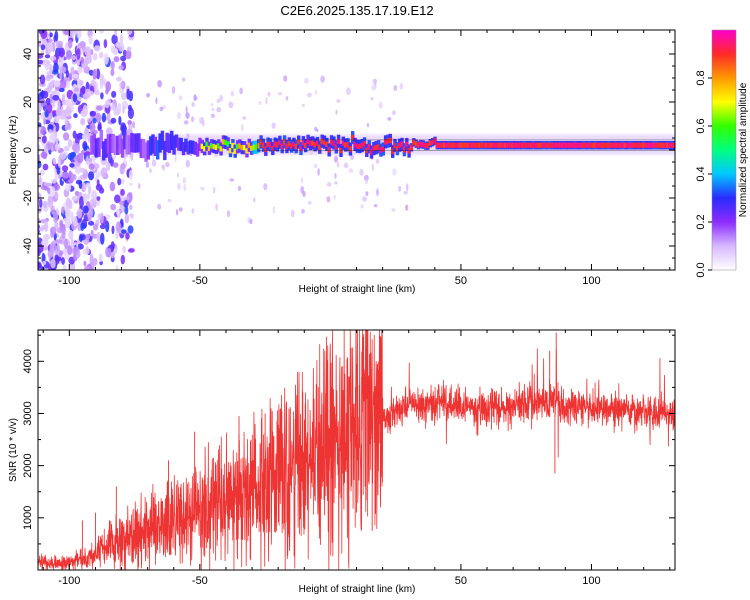  What do you see at coordinates (69, 281) in the screenshot?
I see `spectrogram-x-tick-label: -100` at bounding box center [69, 281].